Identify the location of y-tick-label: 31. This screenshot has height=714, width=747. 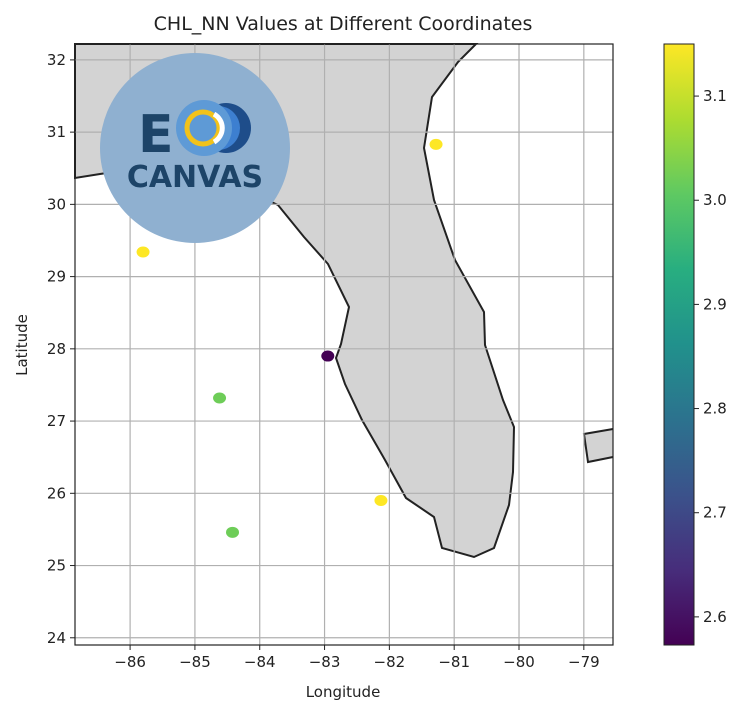
(56, 132).